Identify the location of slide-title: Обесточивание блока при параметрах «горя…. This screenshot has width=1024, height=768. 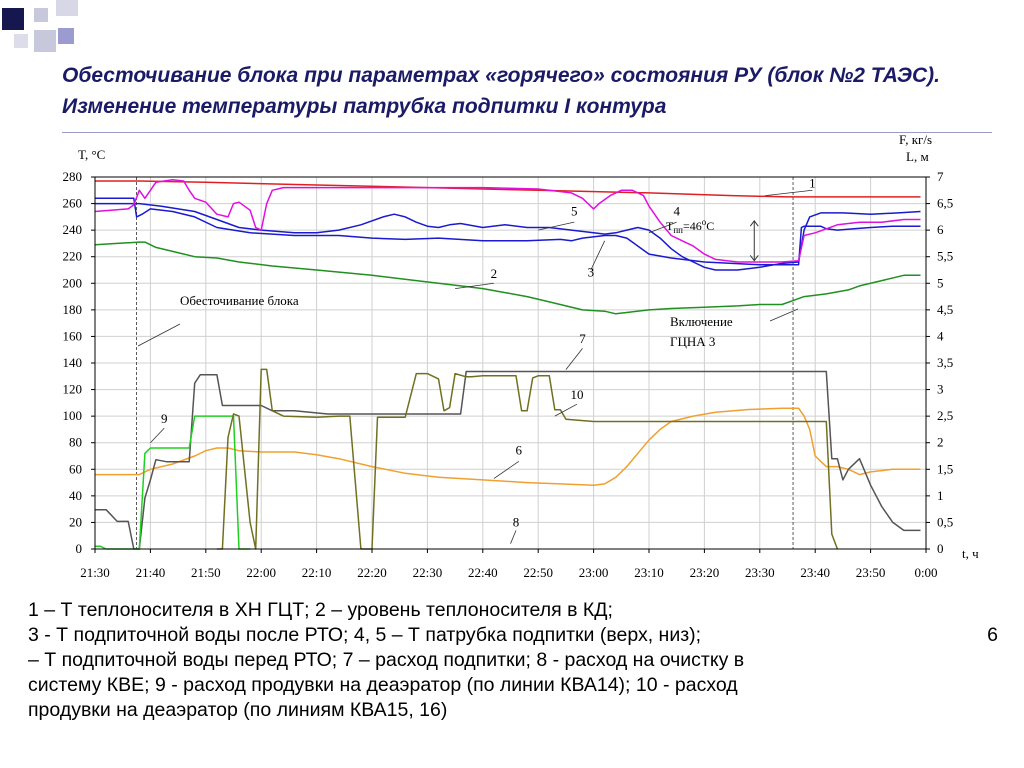
(501, 91).